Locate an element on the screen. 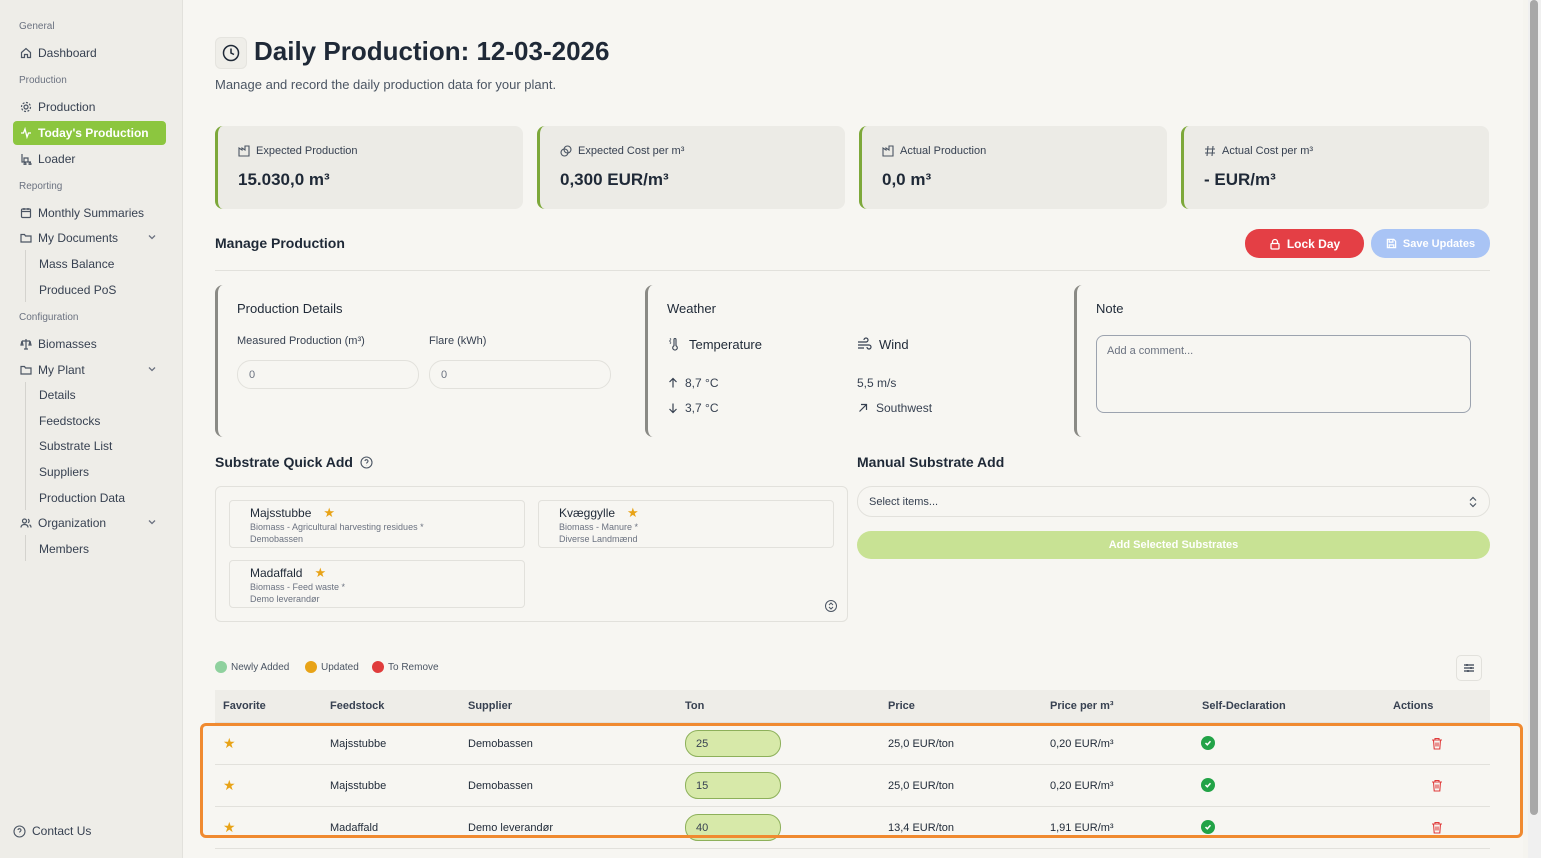 This screenshot has height=858, width=1541. lock-day-label: Lock Day is located at coordinates (1313, 243).